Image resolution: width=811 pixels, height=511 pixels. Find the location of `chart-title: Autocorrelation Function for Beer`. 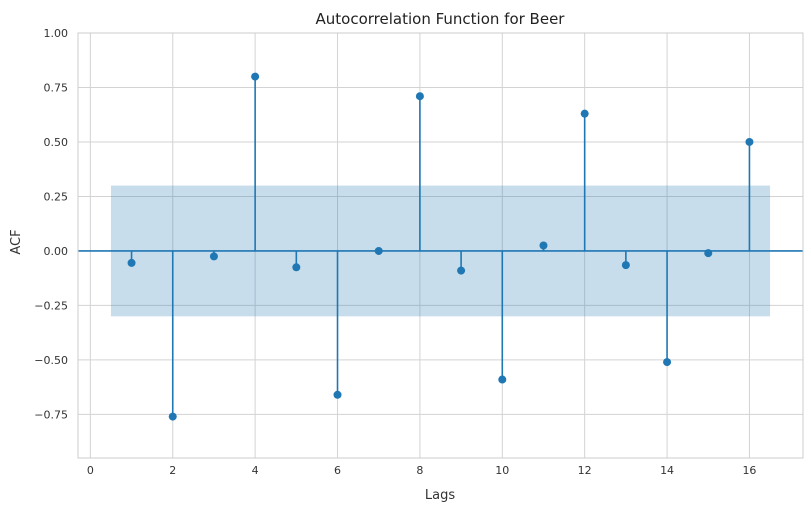

chart-title: Autocorrelation Function for Beer is located at coordinates (441, 19).